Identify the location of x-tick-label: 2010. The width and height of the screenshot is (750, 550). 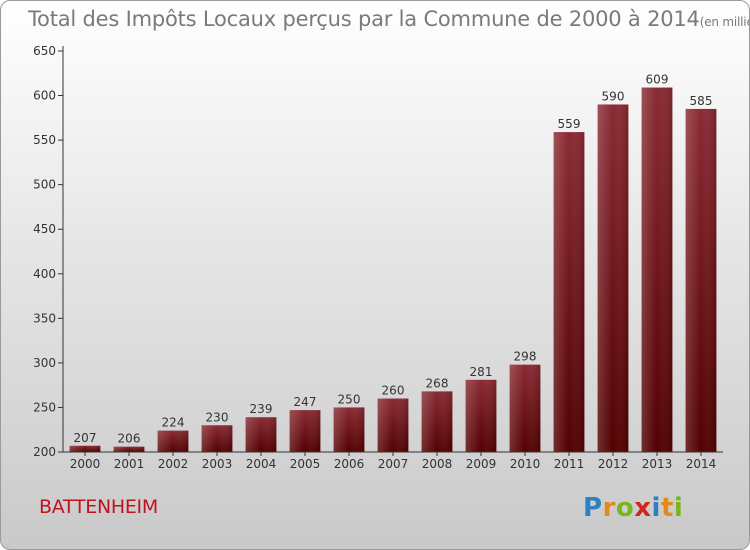
(525, 464).